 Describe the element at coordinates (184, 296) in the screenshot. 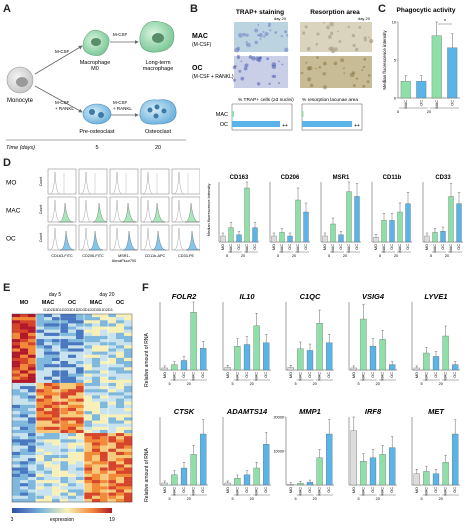

I see `chart-title: FOLR2` at that location.